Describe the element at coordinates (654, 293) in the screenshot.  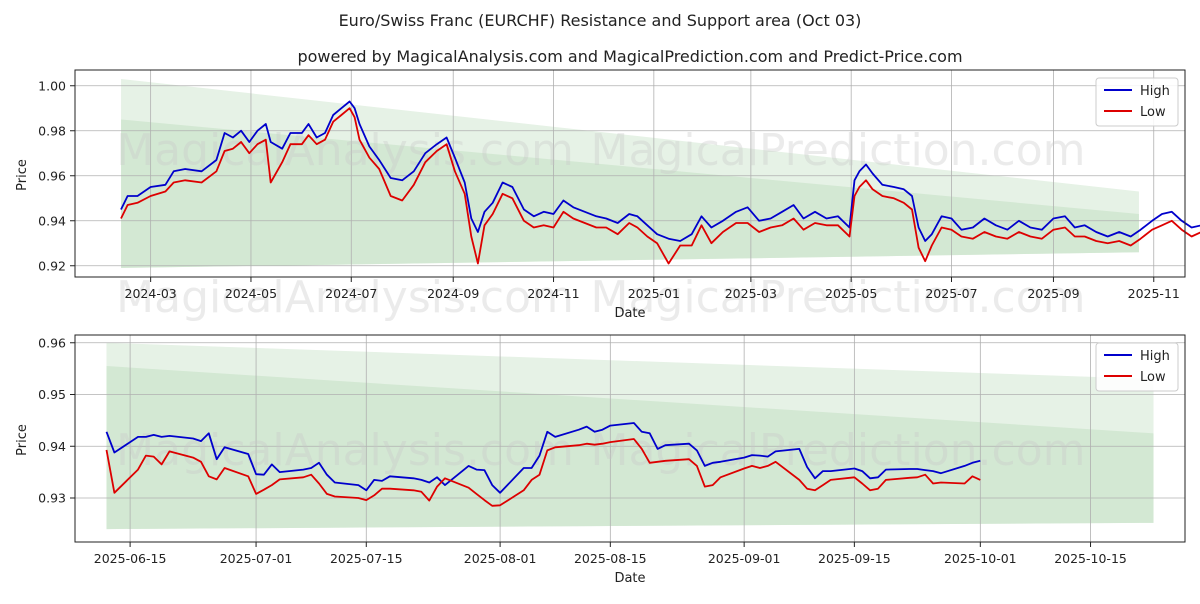
I see `top-x-tick-label: 2025-01` at that location.